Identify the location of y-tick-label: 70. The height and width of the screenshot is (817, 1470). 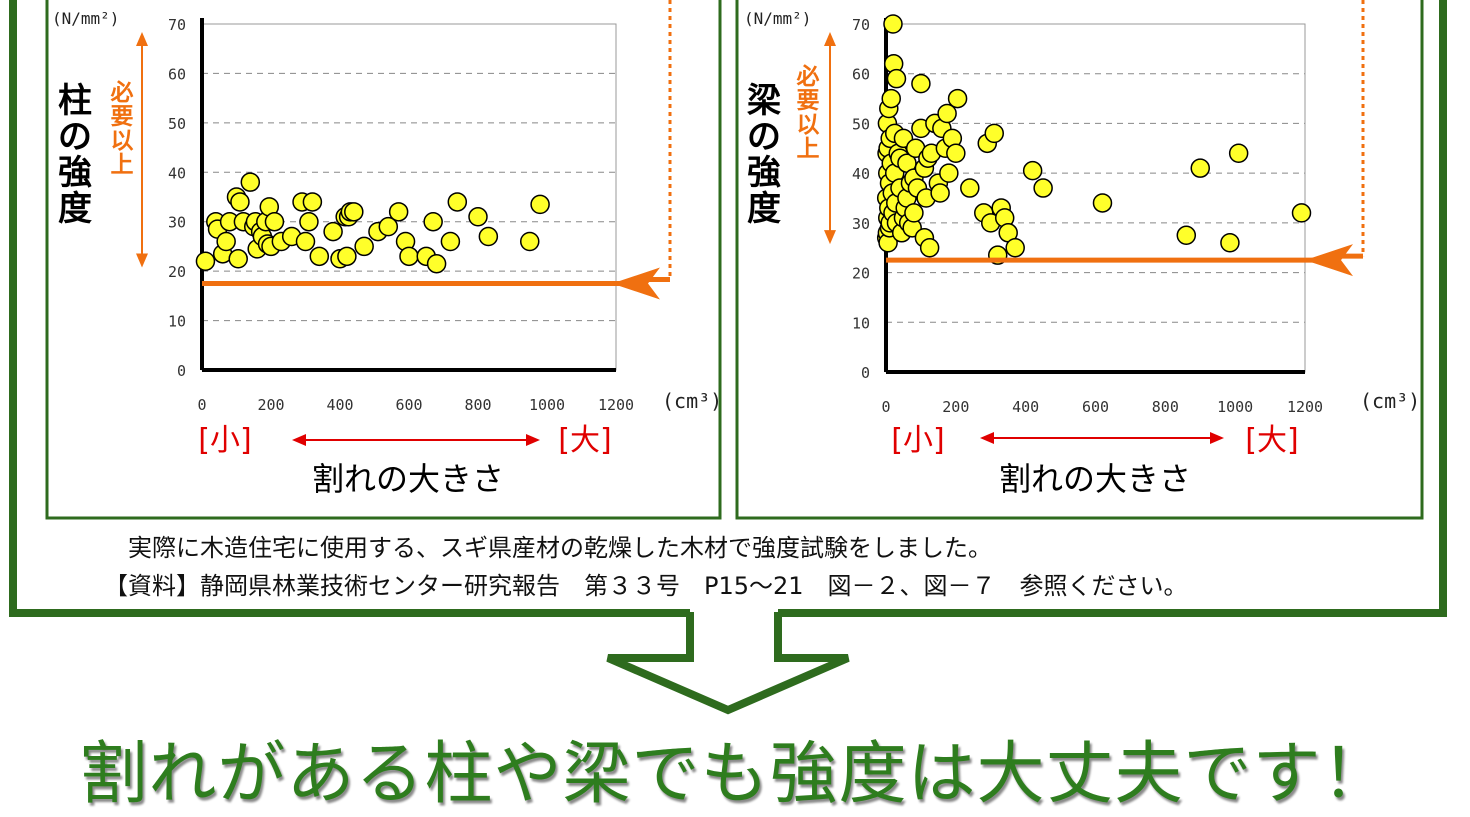
(177, 25).